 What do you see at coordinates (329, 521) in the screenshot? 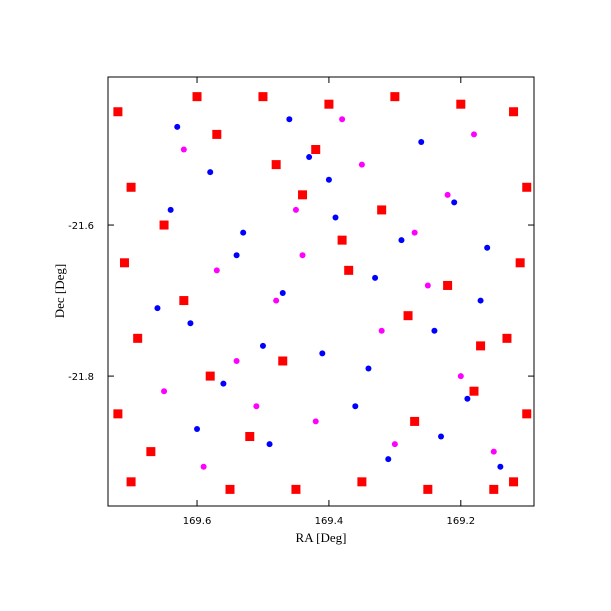
I see `x-tick-label: 169.4` at bounding box center [329, 521].